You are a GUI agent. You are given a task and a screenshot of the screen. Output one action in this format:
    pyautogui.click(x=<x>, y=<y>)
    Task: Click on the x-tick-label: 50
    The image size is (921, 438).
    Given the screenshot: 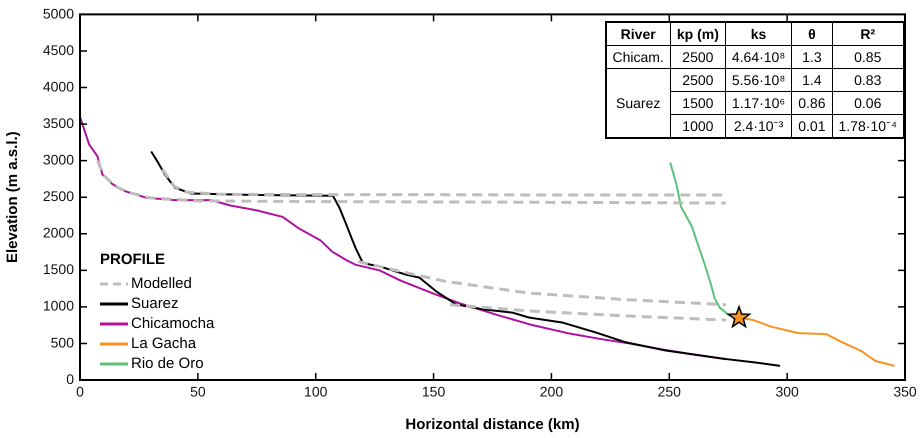 What is the action you would take?
    pyautogui.click(x=198, y=391)
    